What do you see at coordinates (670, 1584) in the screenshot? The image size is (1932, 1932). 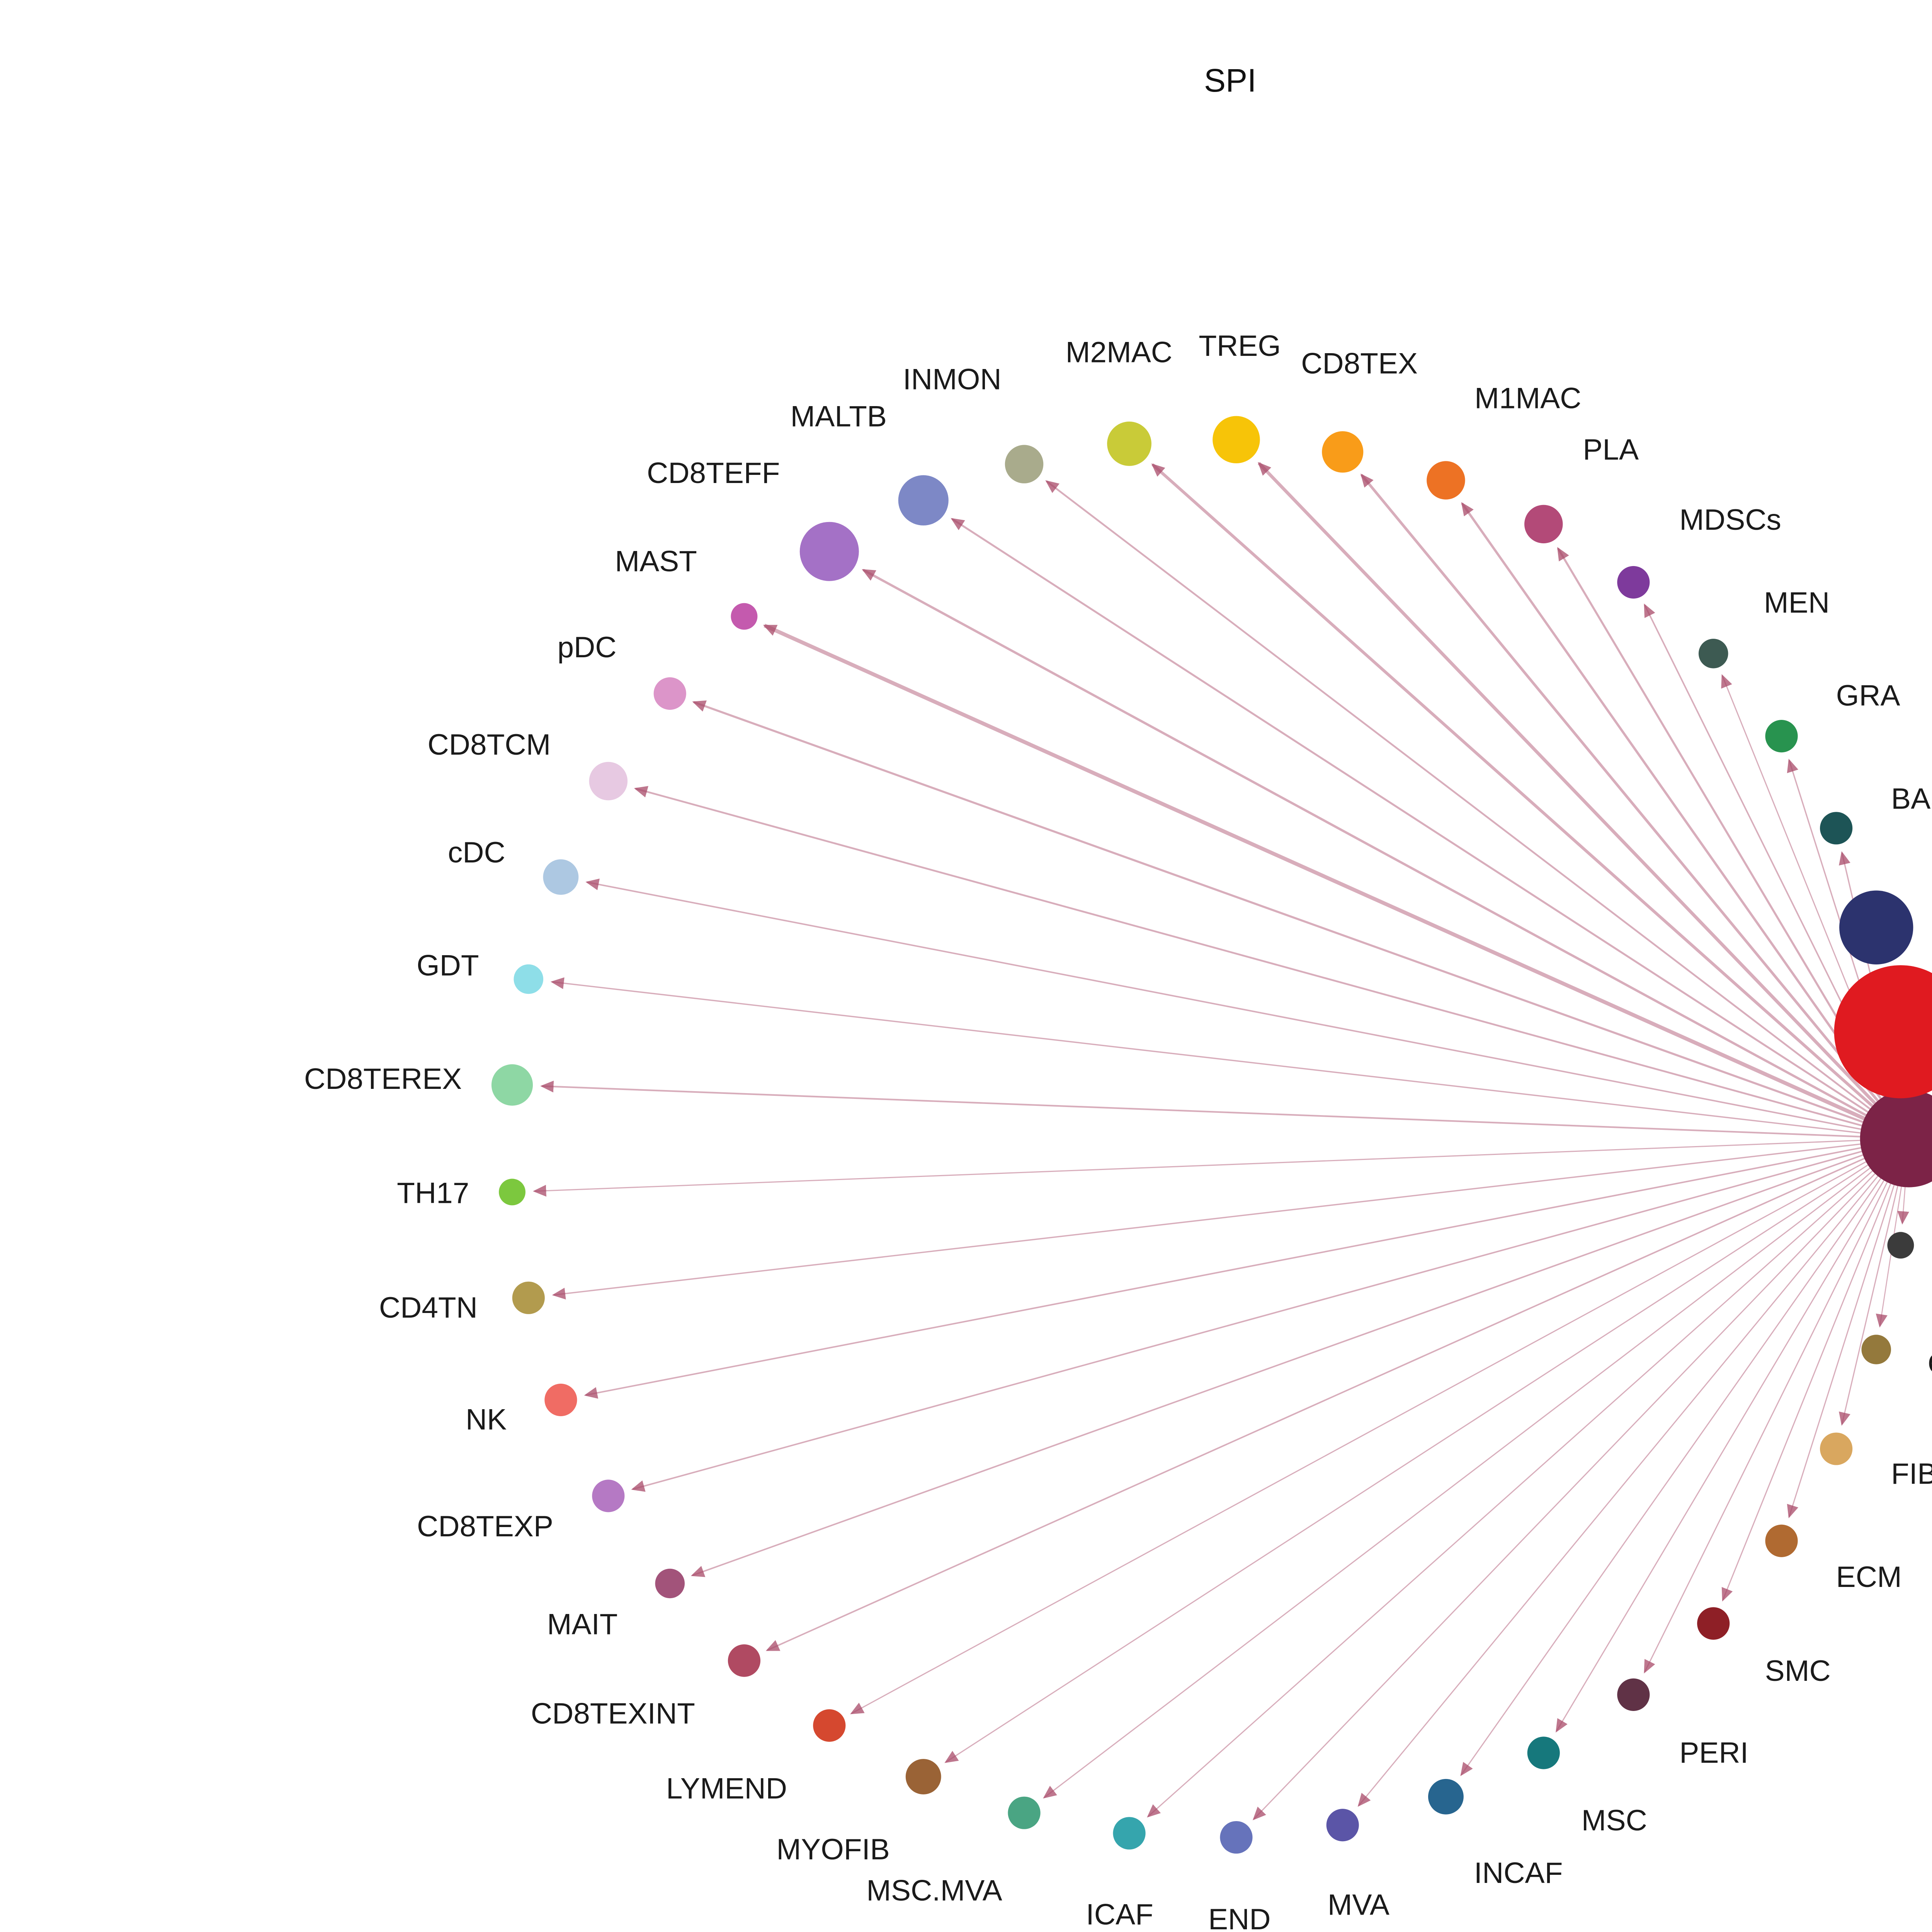 I see `node-MAIT` at bounding box center [670, 1584].